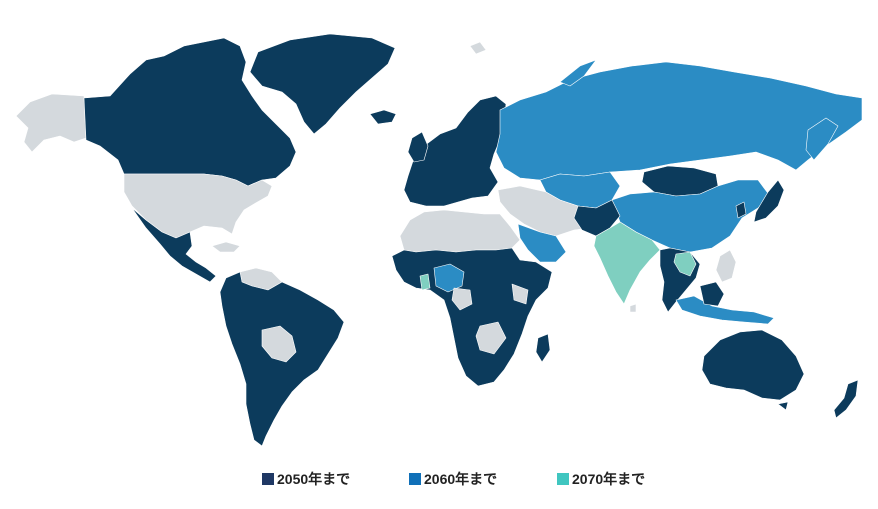 This screenshot has width=878, height=509. I want to click on legend: 2050年まで 2060年まで 2070年まで, so click(439, 479).